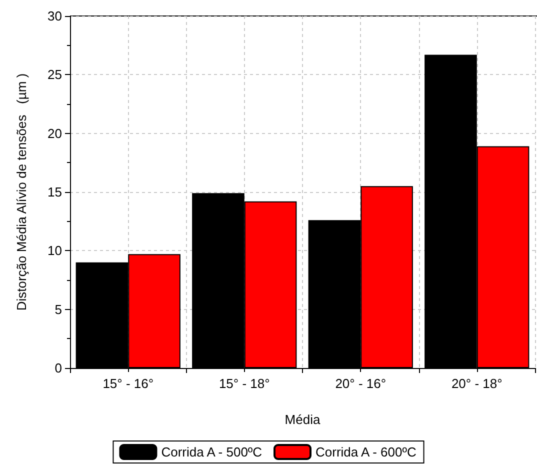 This screenshot has height=465, width=537. What do you see at coordinates (58, 309) in the screenshot?
I see `y-tick-label: 5` at bounding box center [58, 309].